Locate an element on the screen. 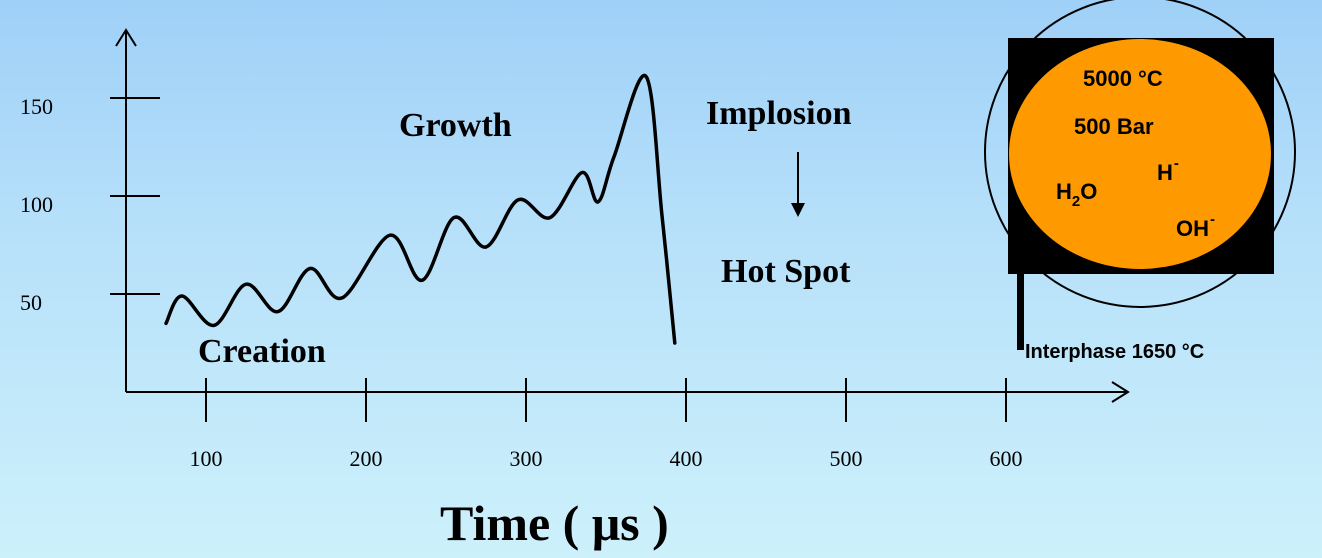 Image resolution: width=1322 pixels, height=558 pixels. bubble-hydride: H- is located at coordinates (1168, 170).